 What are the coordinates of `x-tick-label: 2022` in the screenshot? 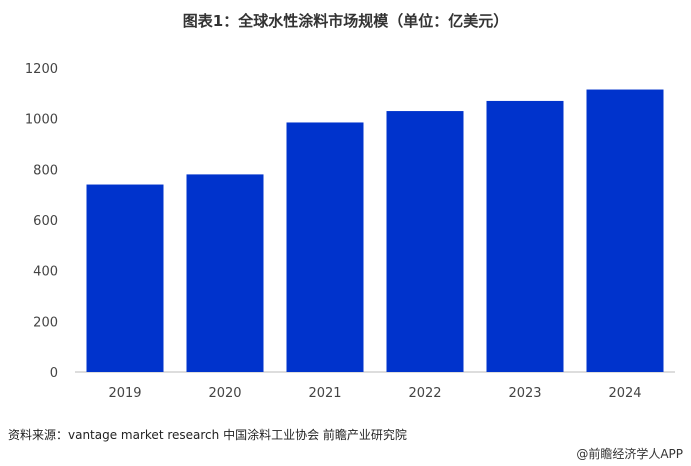 It's located at (424, 393).